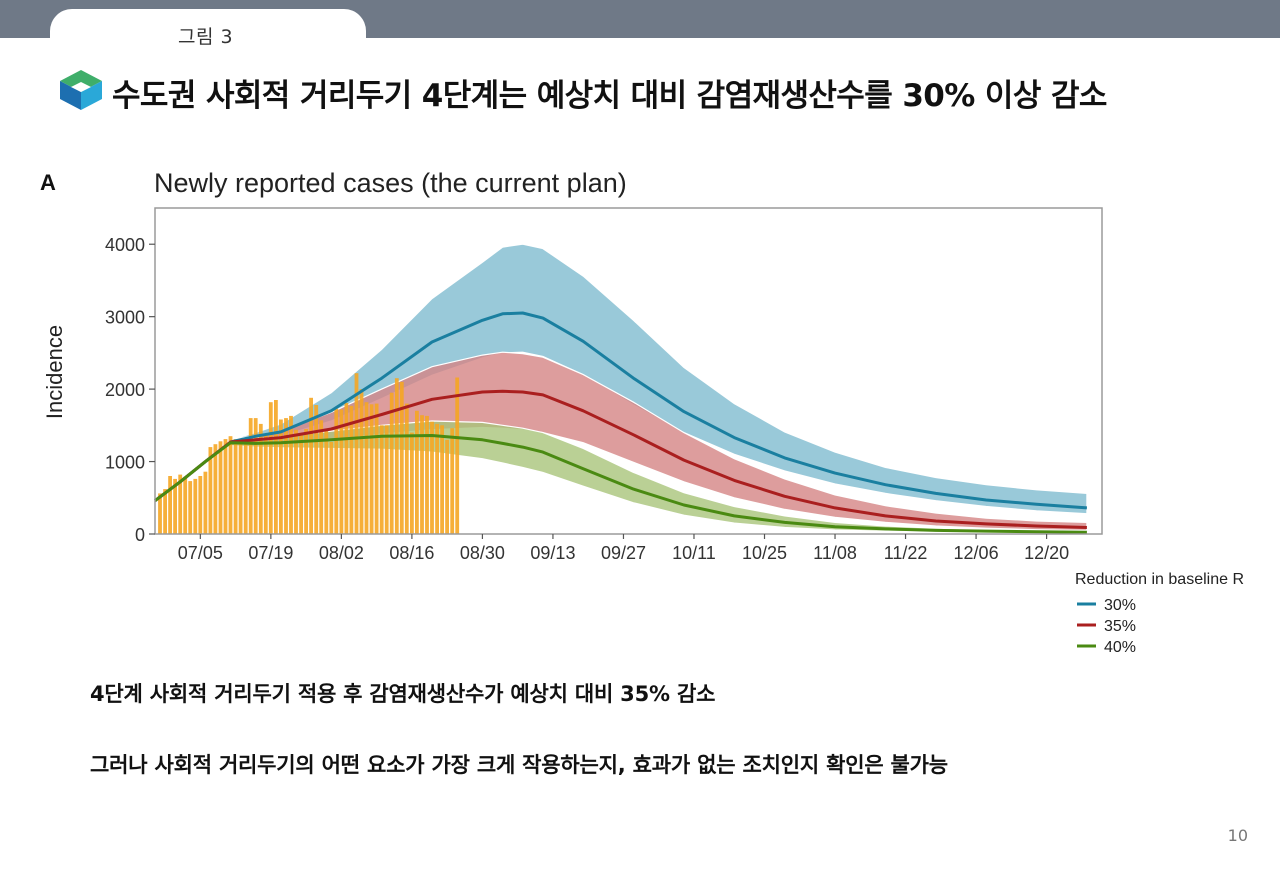 This screenshot has height=886, width=1280. I want to click on x-tick-label: 07/19, so click(270, 553).